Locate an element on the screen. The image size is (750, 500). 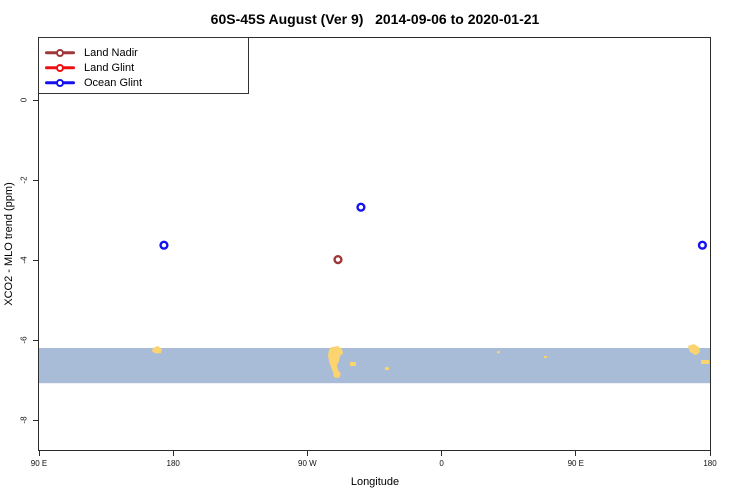
legend-label: Land Nadir is located at coordinates (111, 52).